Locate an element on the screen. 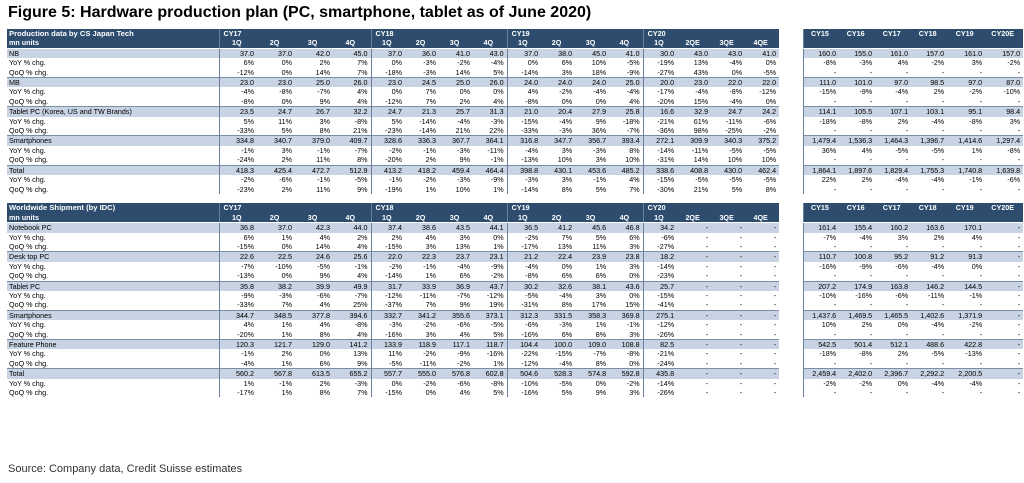 The image size is (1024, 483). annual-value: -2% is located at coordinates (966, 325).